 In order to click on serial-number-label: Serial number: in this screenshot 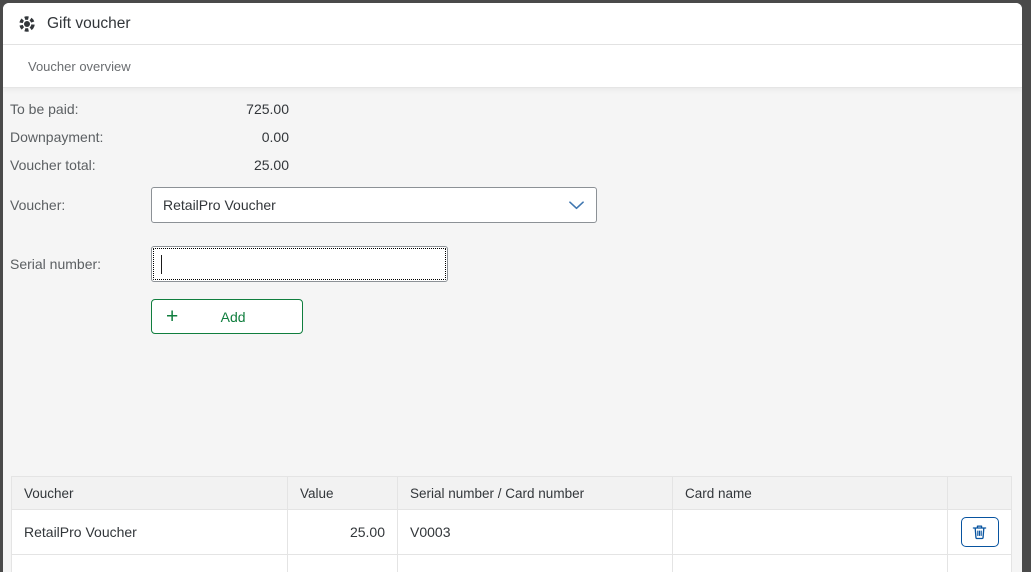, I will do `click(56, 264)`.